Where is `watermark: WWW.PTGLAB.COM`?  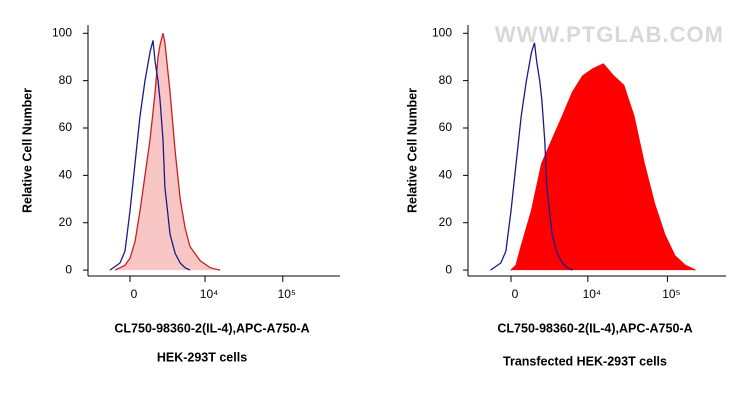
watermark: WWW.PTGLAB.COM is located at coordinates (609, 34).